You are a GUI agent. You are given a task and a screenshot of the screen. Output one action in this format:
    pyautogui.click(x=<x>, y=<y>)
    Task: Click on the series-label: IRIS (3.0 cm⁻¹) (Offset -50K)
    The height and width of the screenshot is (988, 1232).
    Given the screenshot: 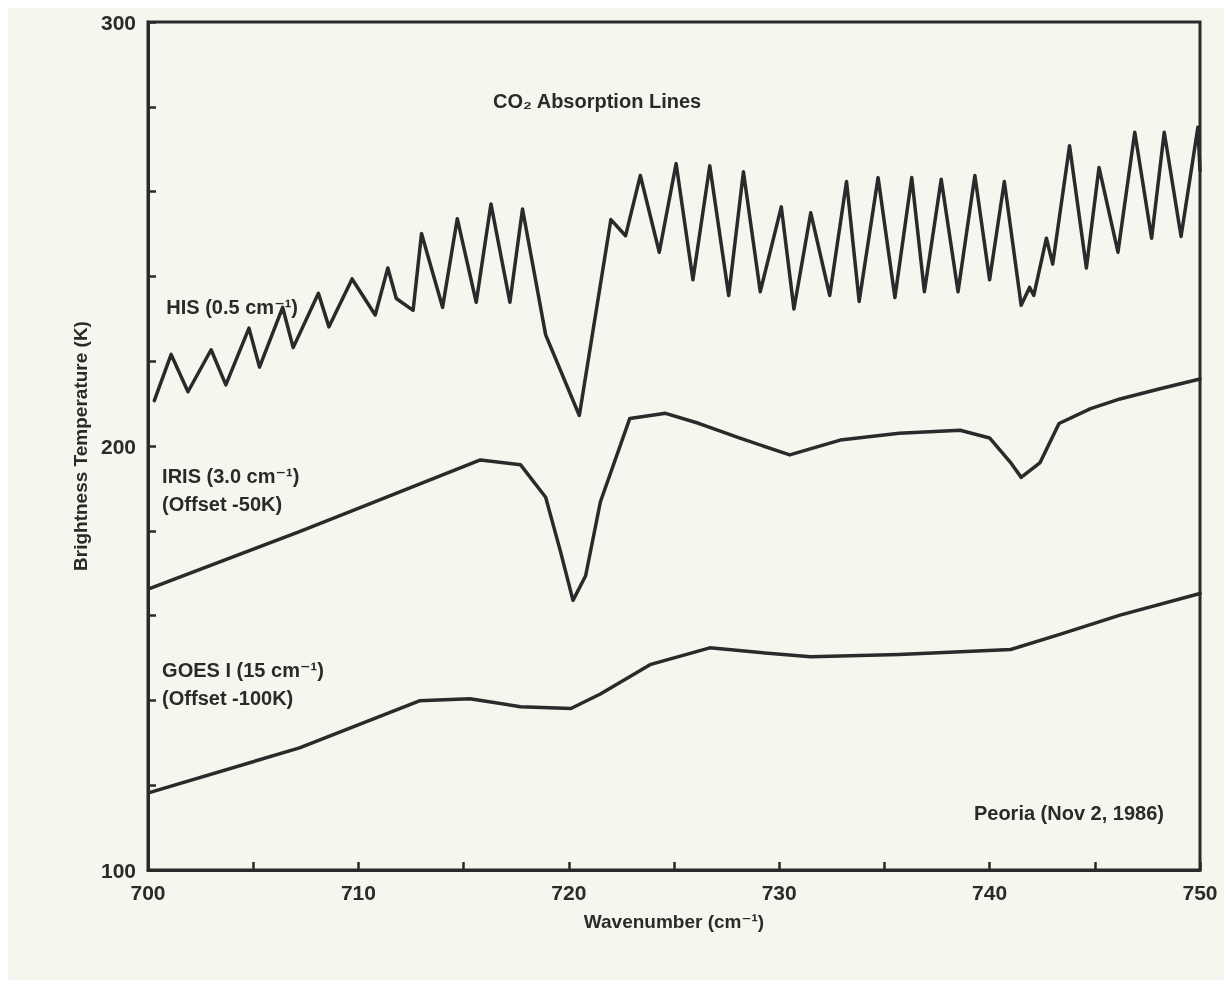 What is the action you would take?
    pyautogui.click(x=231, y=490)
    